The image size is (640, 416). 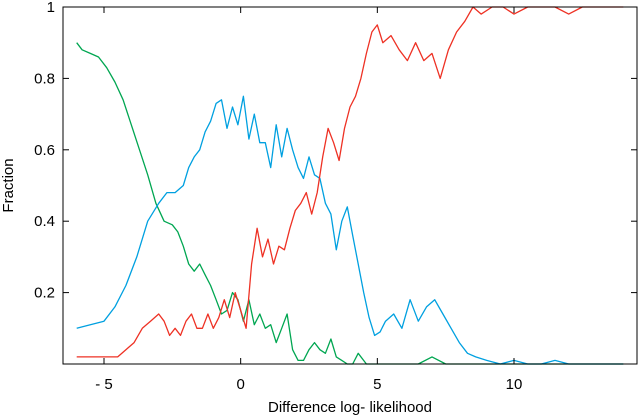 What do you see at coordinates (44, 293) in the screenshot?
I see `y-tick-label: 0.2` at bounding box center [44, 293].